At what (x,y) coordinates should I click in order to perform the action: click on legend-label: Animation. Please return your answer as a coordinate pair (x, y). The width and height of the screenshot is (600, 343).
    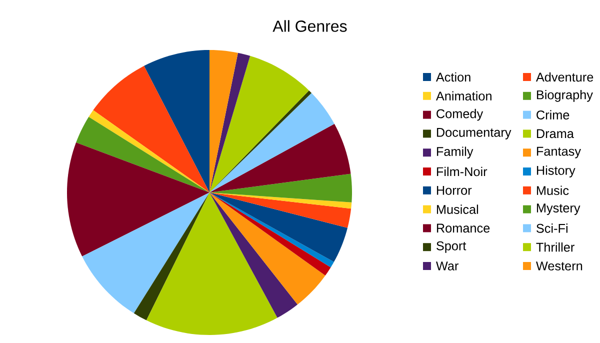
    Looking at the image, I should click on (464, 96).